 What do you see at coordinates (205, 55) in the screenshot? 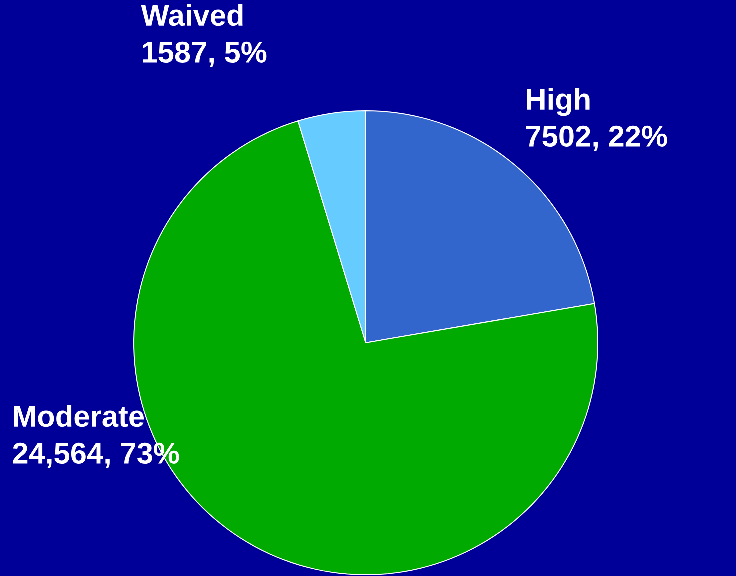
I see `data-label: 1587, 5%` at bounding box center [205, 55].